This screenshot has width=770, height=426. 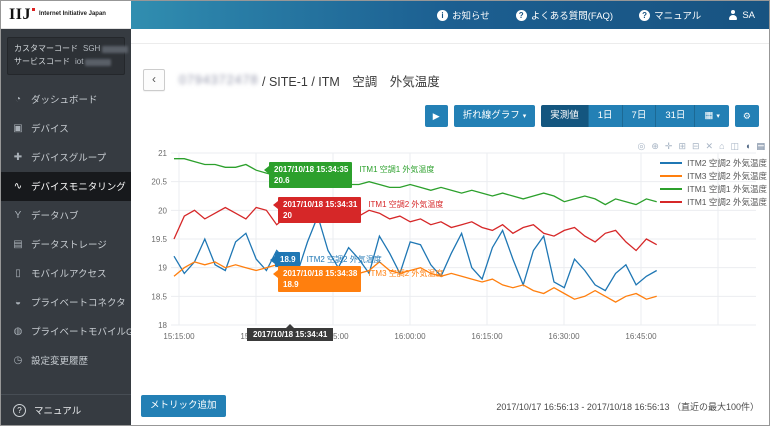 What do you see at coordinates (670, 15) in the screenshot?
I see `nav-item-manual: ? マニュアル` at bounding box center [670, 15].